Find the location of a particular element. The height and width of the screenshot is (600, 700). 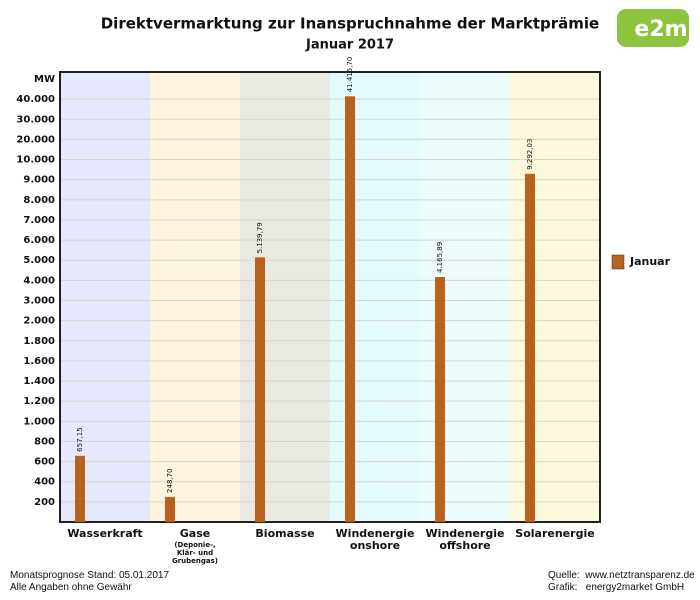

x-tick-label: Gase is located at coordinates (195, 533).